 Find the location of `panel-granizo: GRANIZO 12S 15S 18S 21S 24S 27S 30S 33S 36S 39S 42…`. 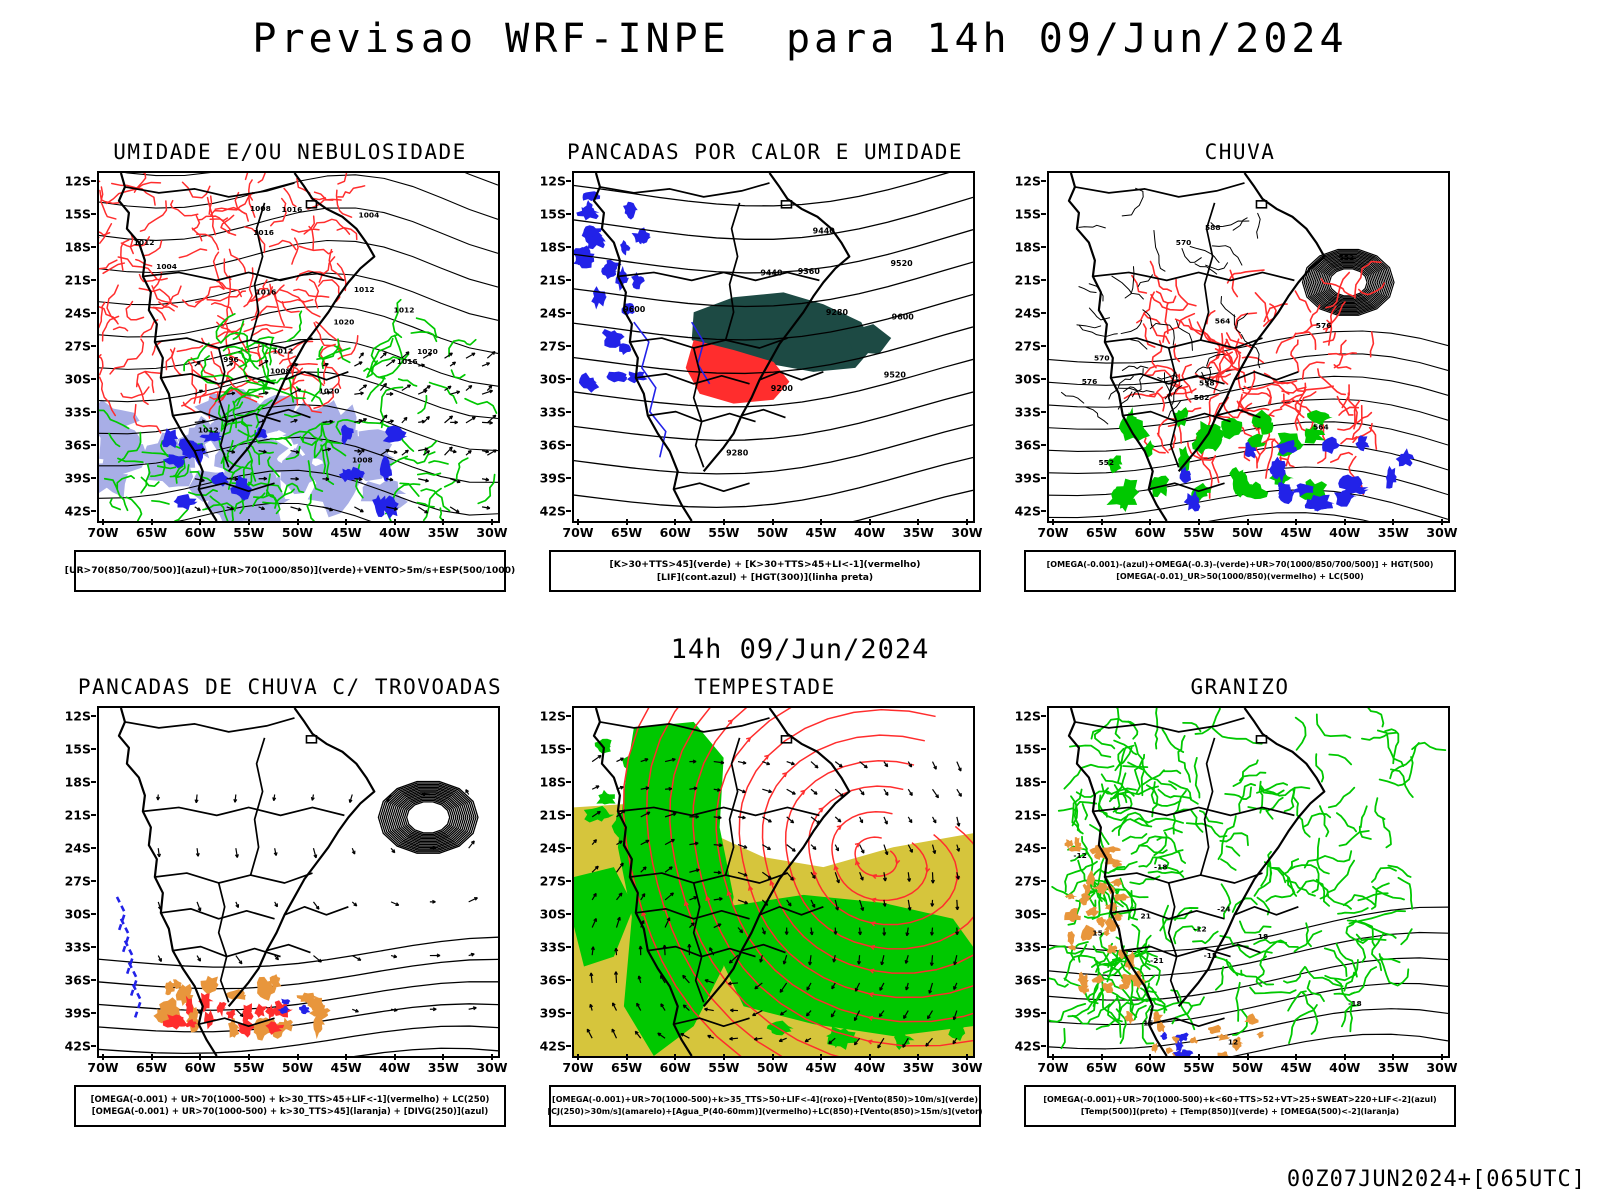

panel-granizo: GRANIZO 12S 15S 18S 21S 24S 27S 30S 33S 36S 39S 42… is located at coordinates (1240, 910).